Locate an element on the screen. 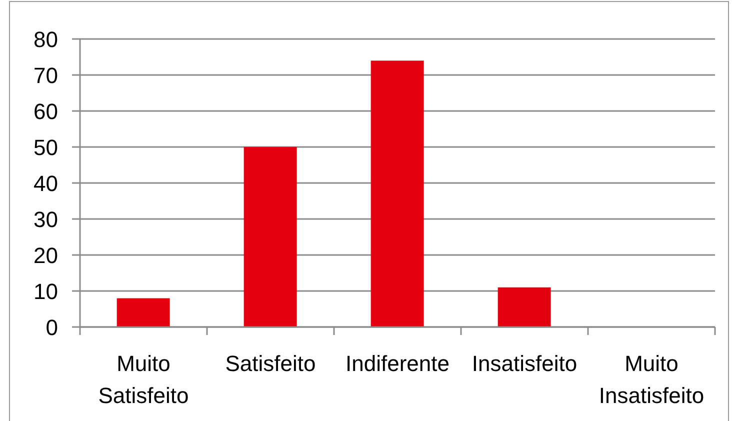  x-tick-label: Indiferente is located at coordinates (398, 363).